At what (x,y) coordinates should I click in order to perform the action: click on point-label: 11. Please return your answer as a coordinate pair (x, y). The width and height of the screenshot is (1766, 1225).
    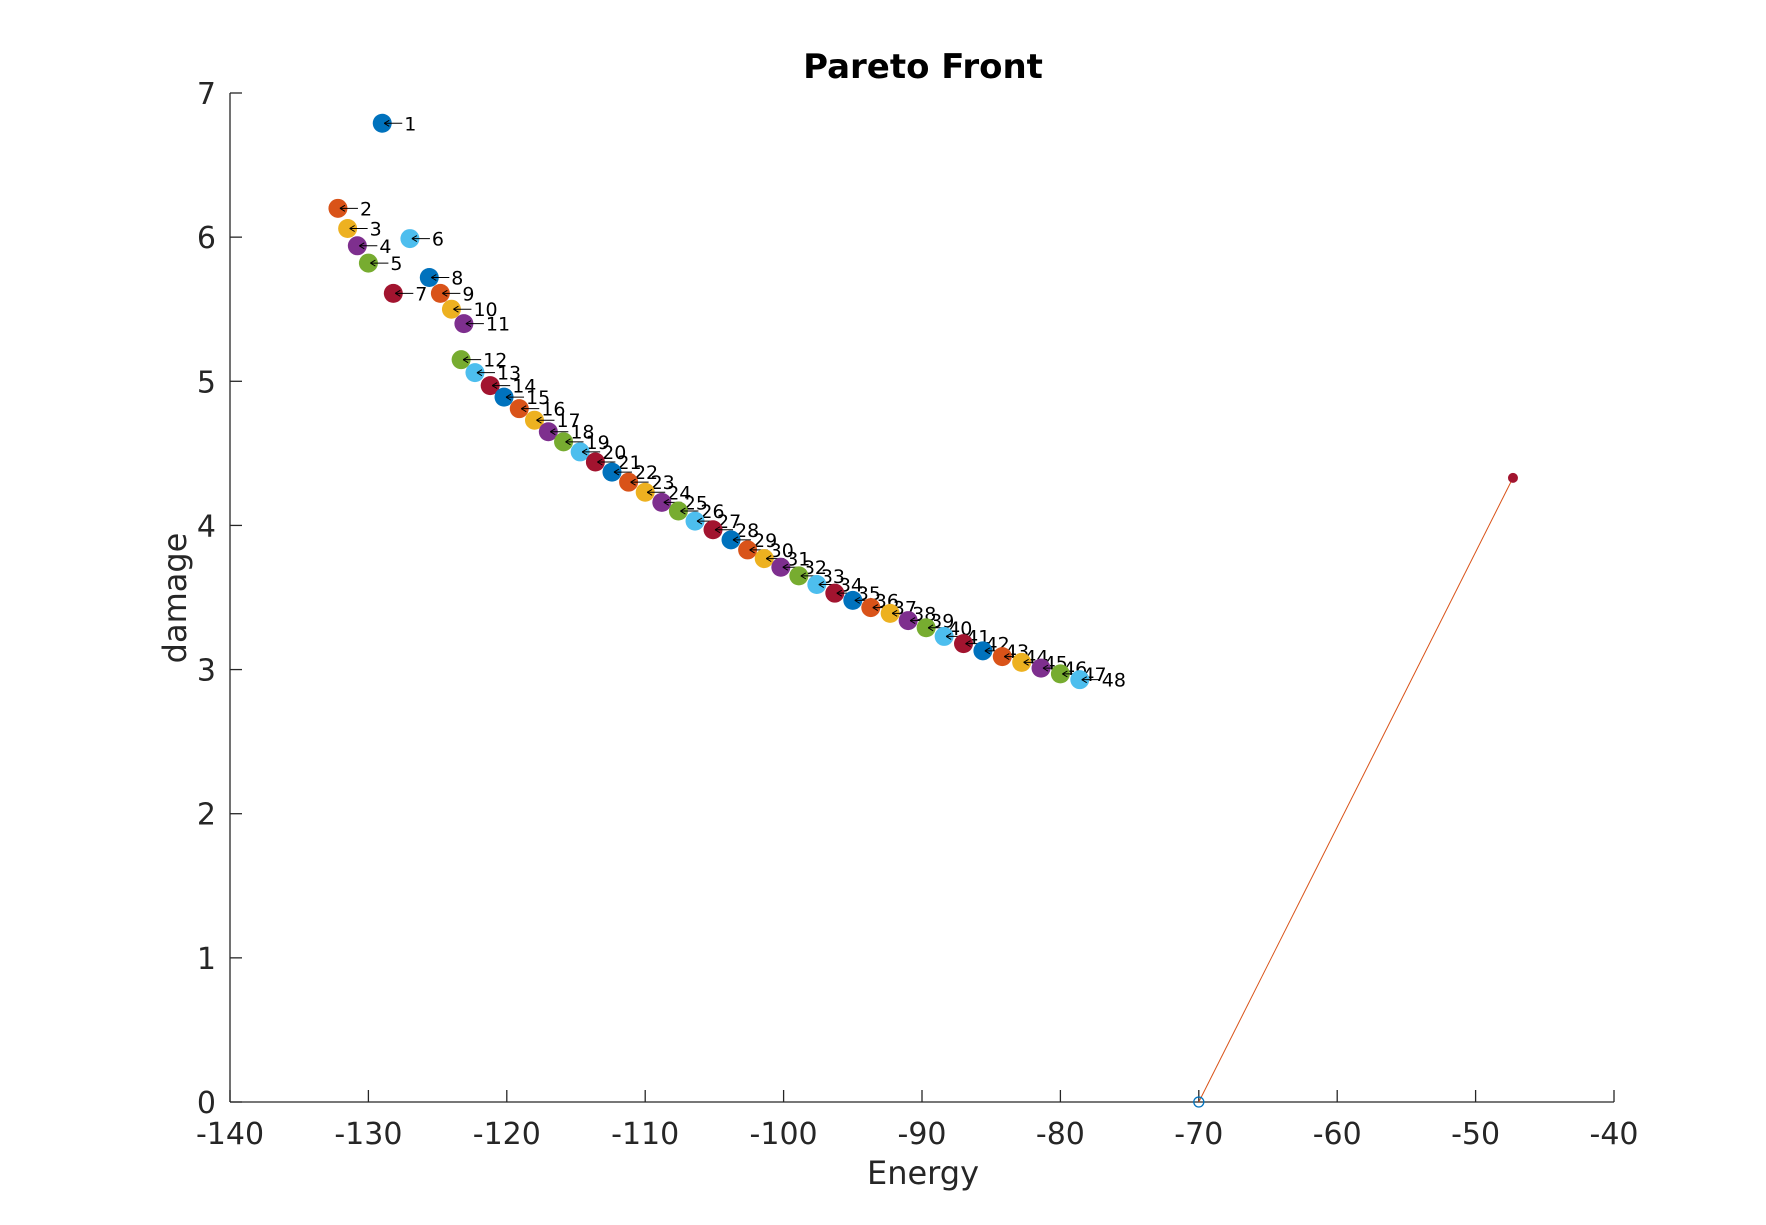
    Looking at the image, I should click on (498, 325).